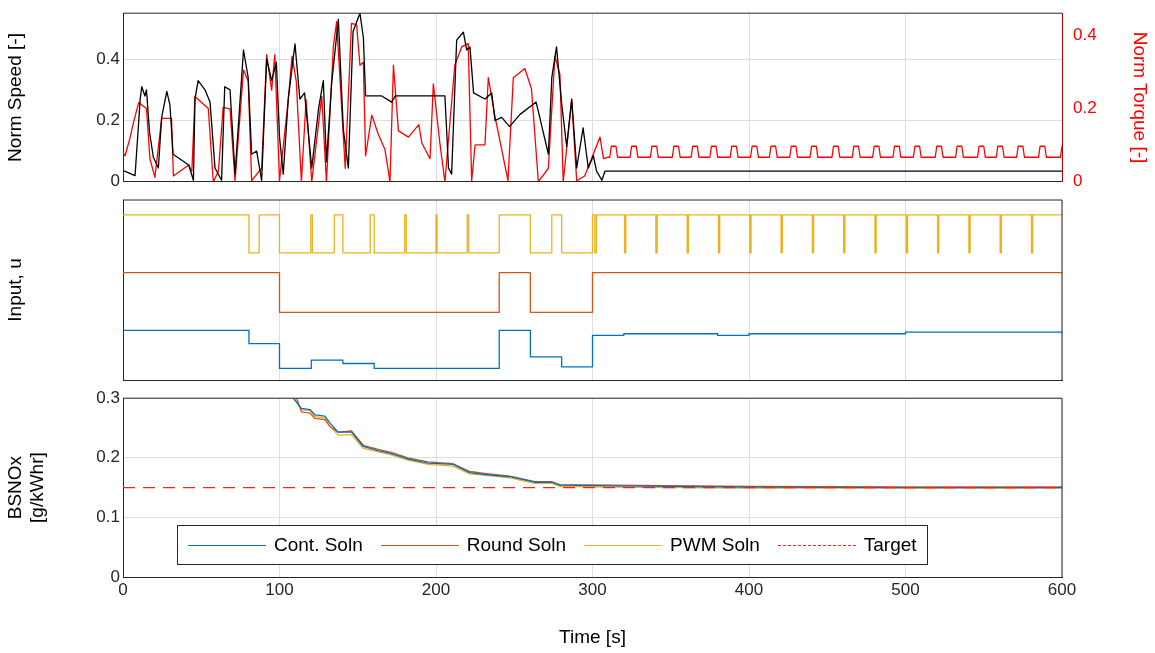  What do you see at coordinates (1078, 181) in the screenshot?
I see `y2-tick-label: 0` at bounding box center [1078, 181].